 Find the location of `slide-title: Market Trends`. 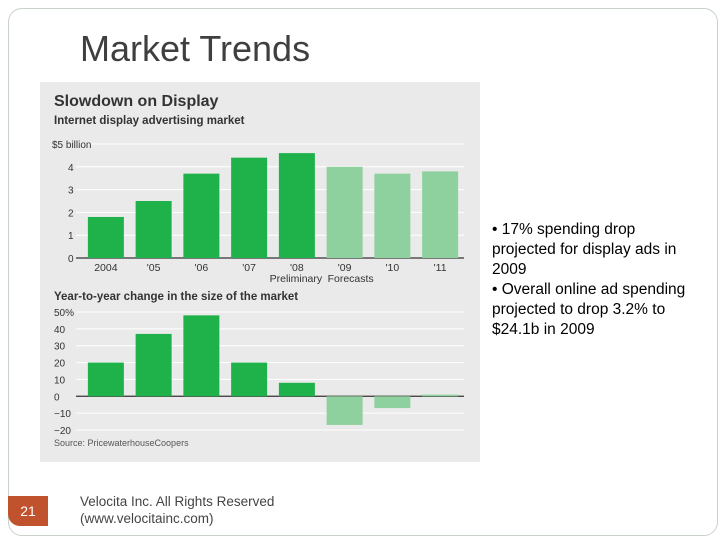

slide-title: Market Trends is located at coordinates (195, 48).